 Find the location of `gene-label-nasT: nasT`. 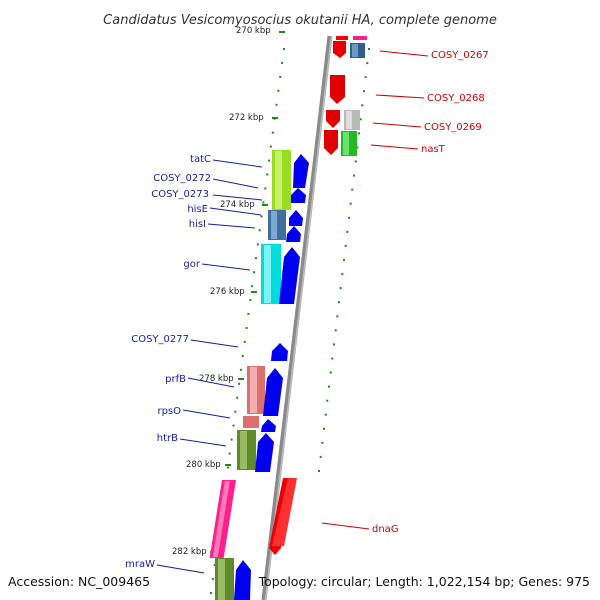

gene-label-nasT: nasT is located at coordinates (433, 149).